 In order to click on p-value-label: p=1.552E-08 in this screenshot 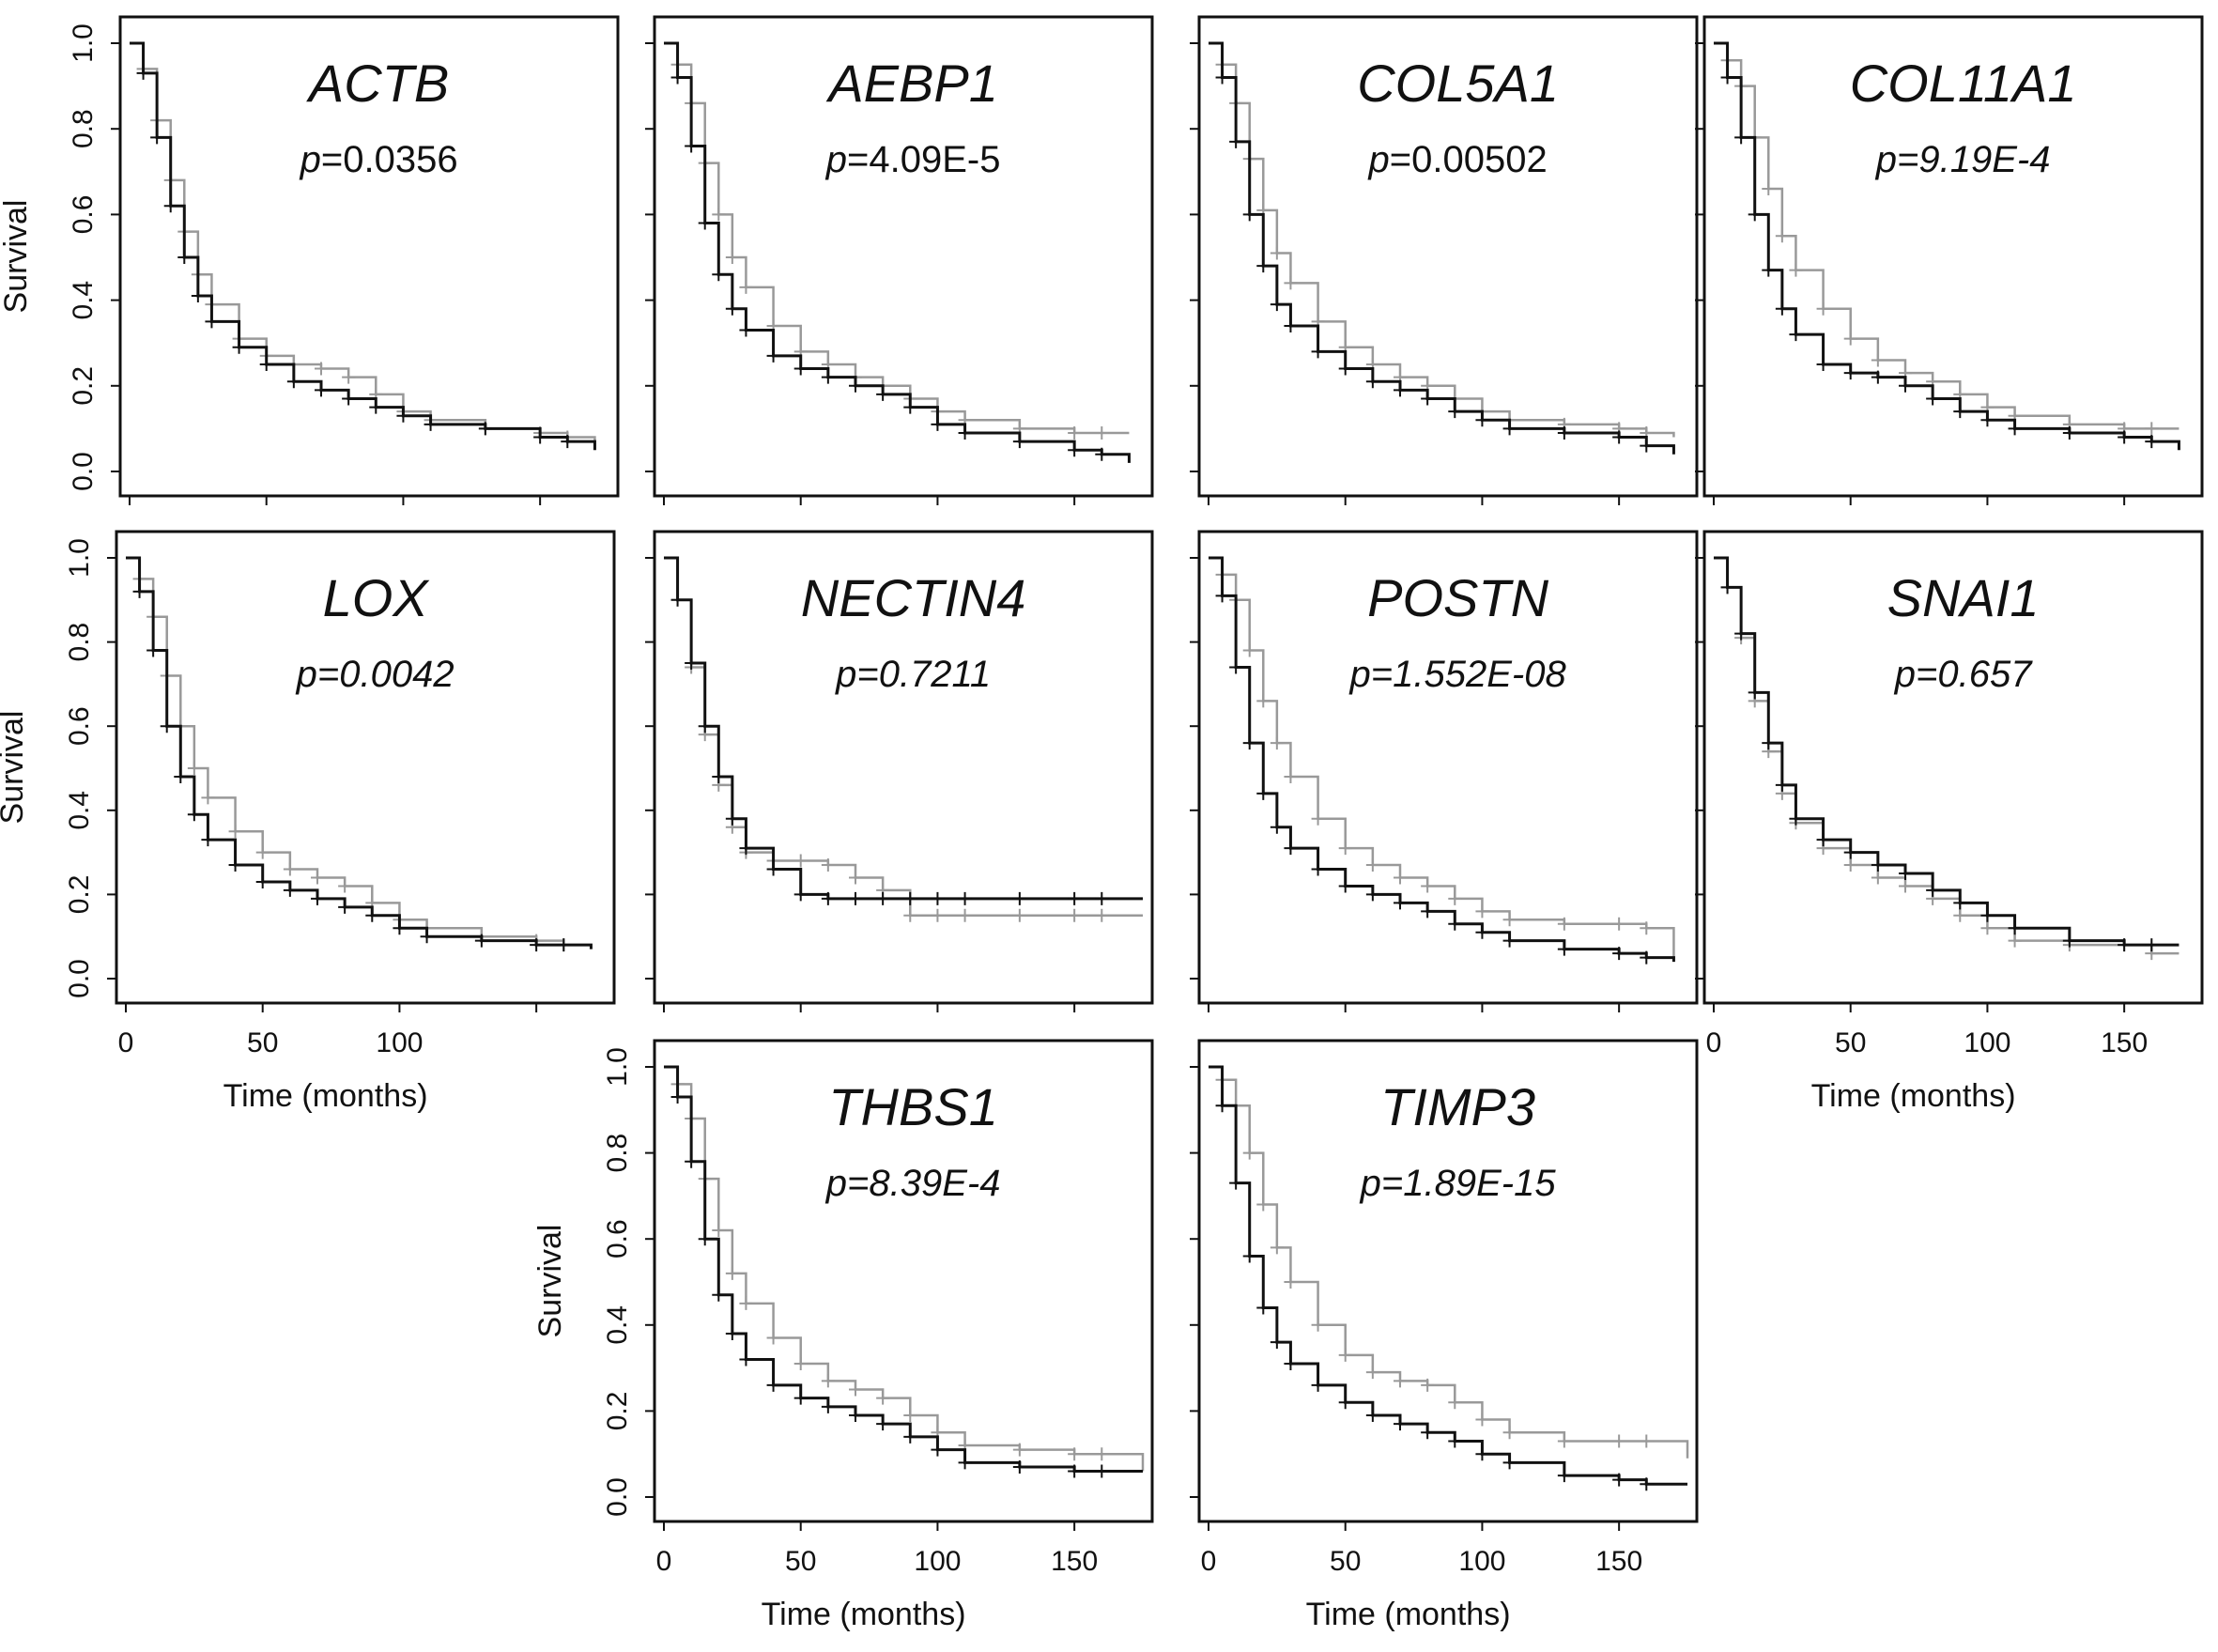, I will do `click(1457, 674)`.